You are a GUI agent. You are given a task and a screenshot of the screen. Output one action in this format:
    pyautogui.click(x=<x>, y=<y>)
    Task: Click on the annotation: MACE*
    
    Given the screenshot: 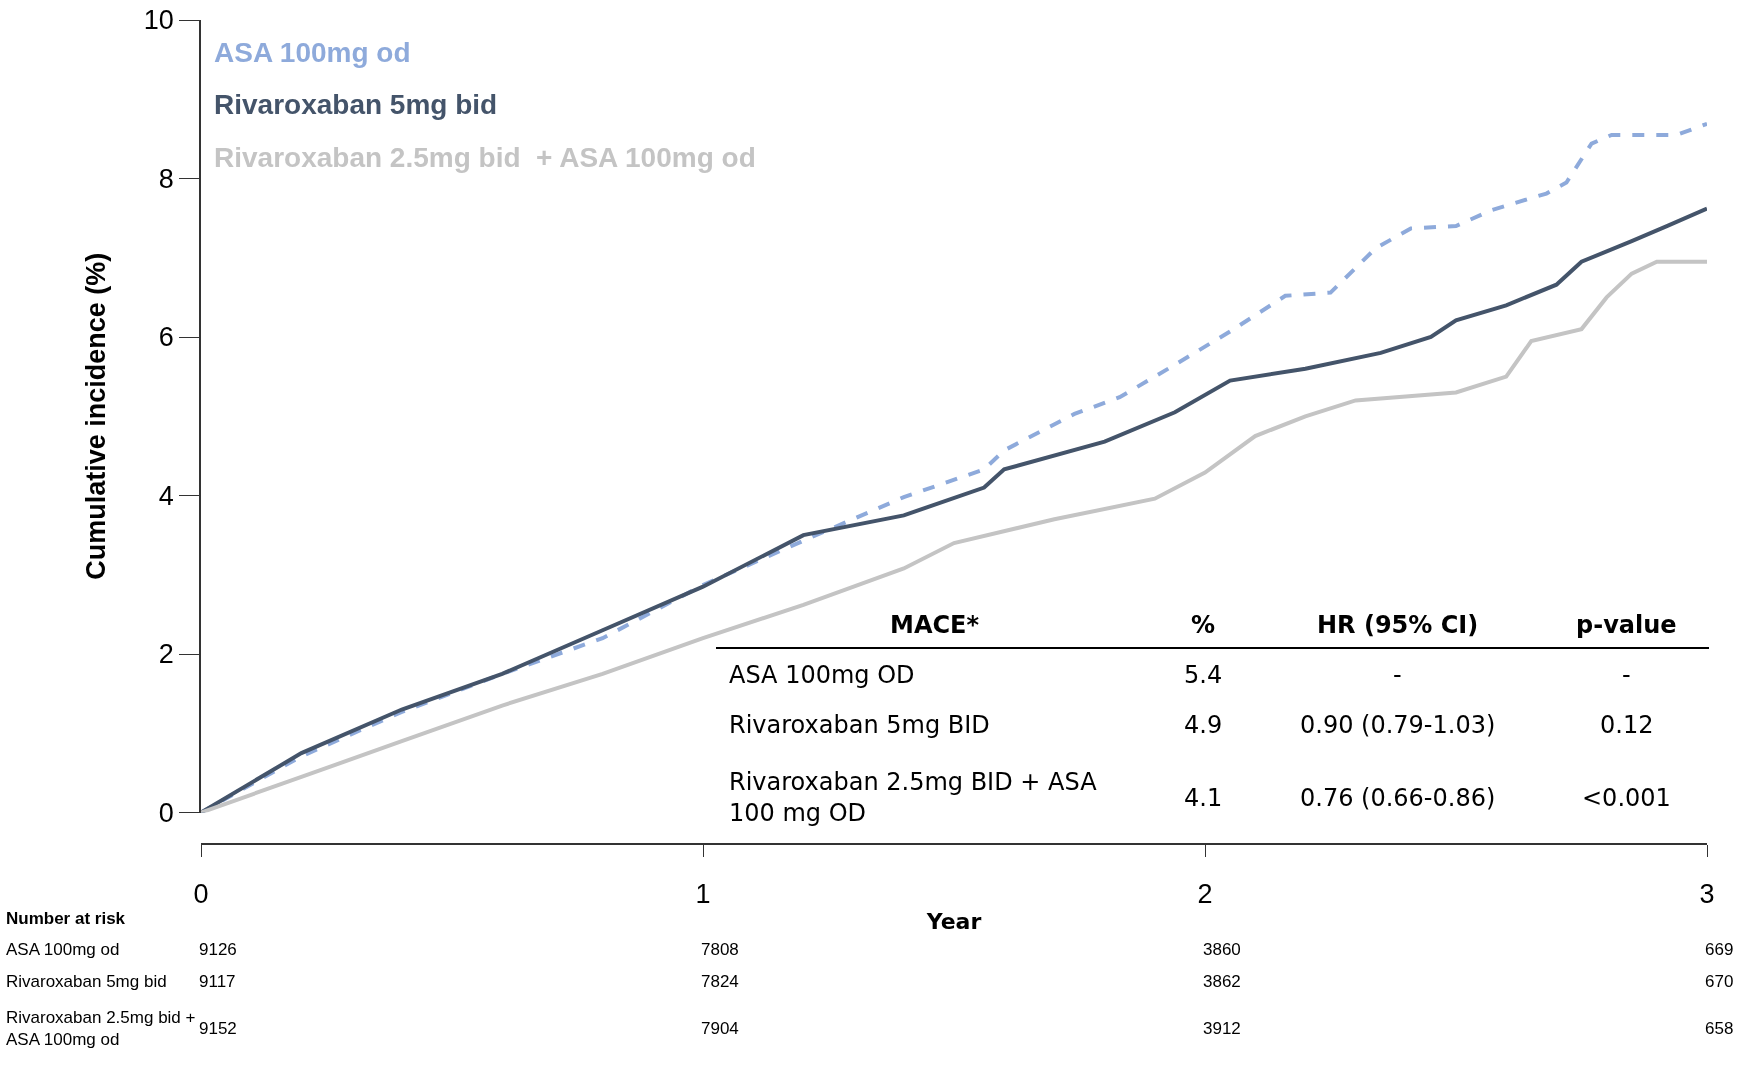 What is the action you would take?
    pyautogui.click(x=935, y=625)
    